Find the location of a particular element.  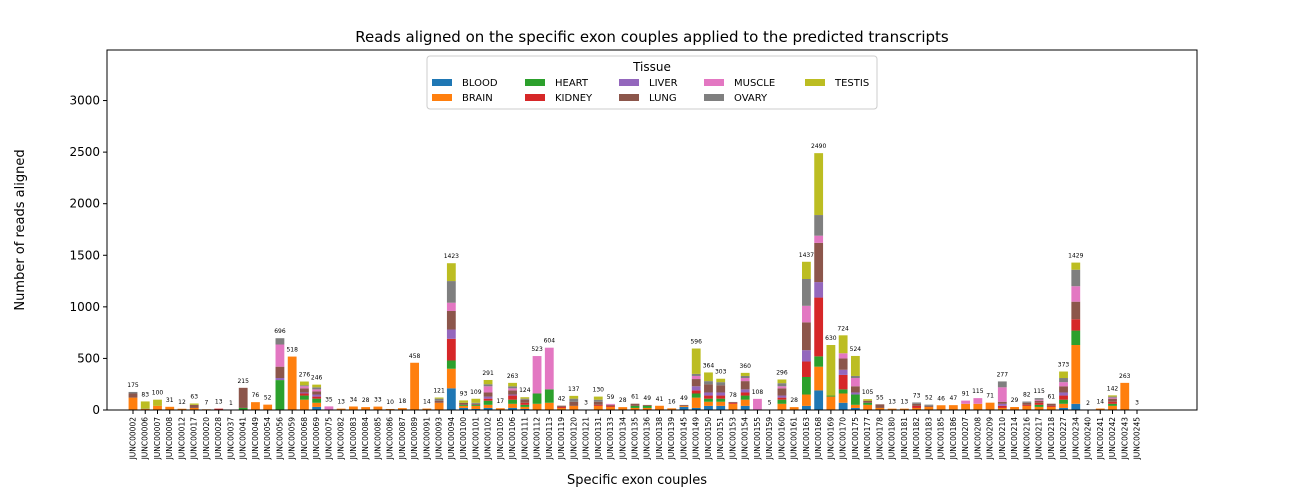

total-label: 630 is located at coordinates (831, 338).